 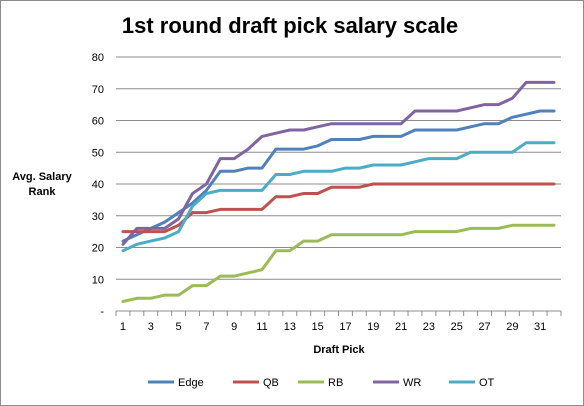 I want to click on legend: Edge QB RB WR OT, so click(x=321, y=383).